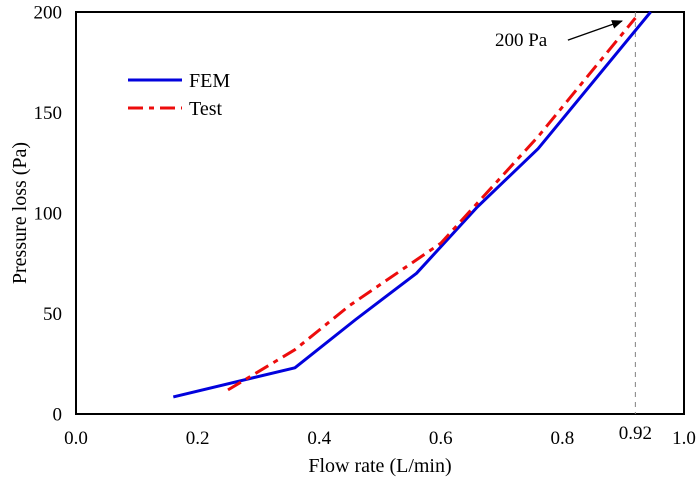 The width and height of the screenshot is (700, 482). I want to click on x-tick-label-0.4: 0.4, so click(319, 438).